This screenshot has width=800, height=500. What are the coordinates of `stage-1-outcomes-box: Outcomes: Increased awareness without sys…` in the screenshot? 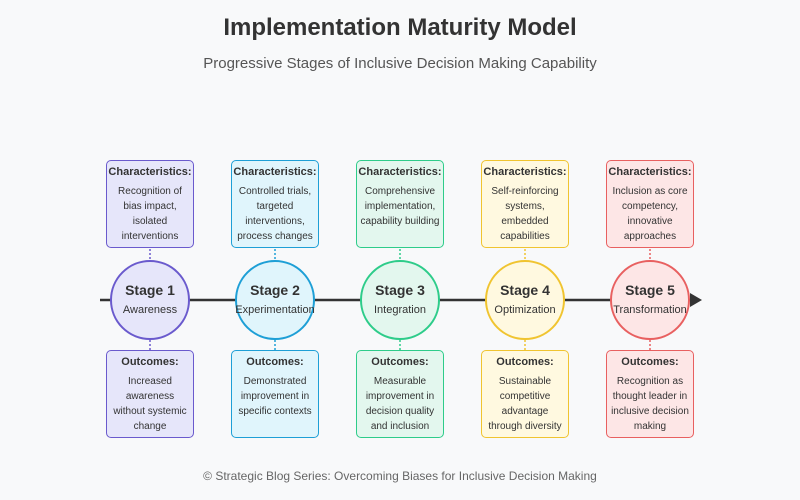 It's located at (150, 394).